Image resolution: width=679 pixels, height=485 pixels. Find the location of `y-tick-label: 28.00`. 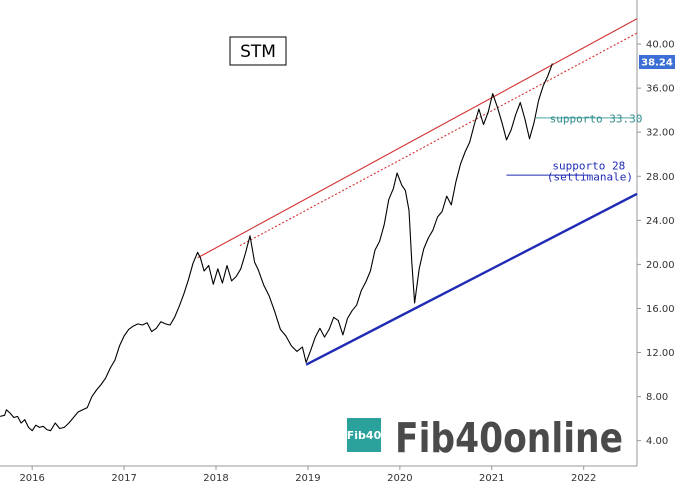

y-tick-label: 28.00 is located at coordinates (660, 177).